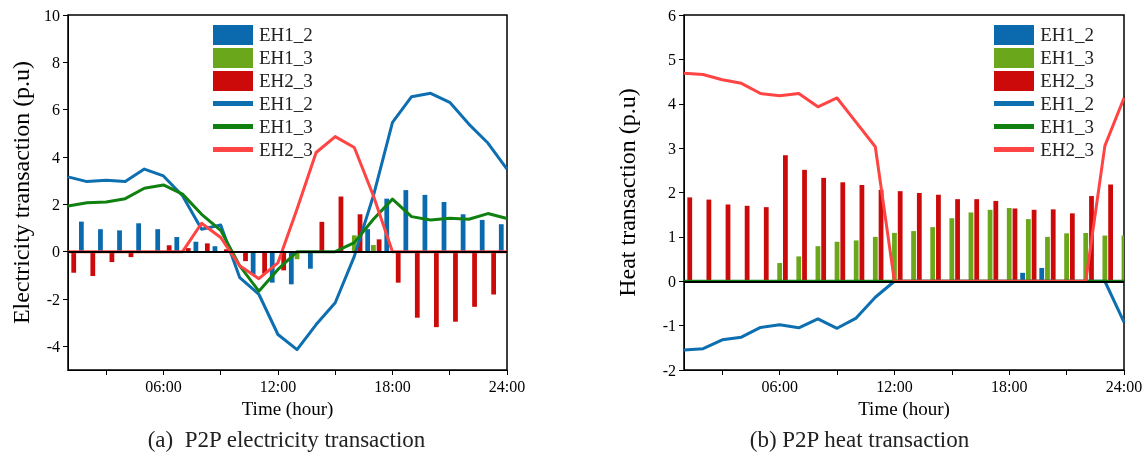 The height and width of the screenshot is (461, 1146). I want to click on text: (b) P2P heat transaction, so click(859, 439).